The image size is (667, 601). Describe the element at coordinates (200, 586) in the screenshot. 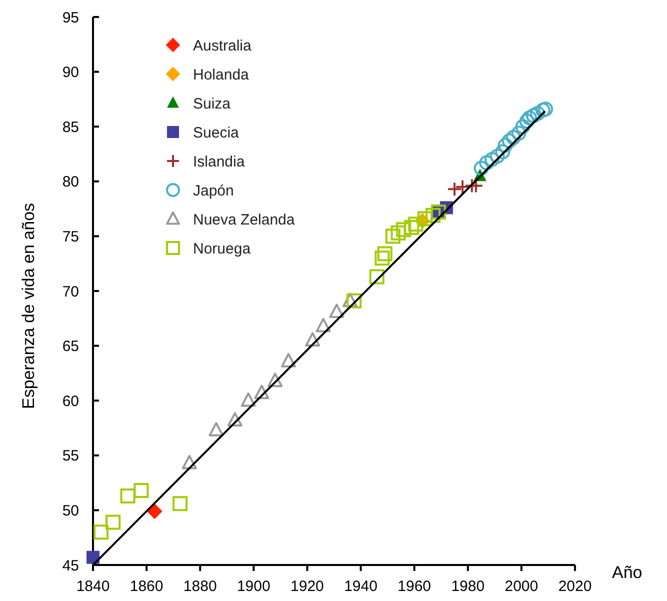

I see `x-tick-label: 1880` at that location.